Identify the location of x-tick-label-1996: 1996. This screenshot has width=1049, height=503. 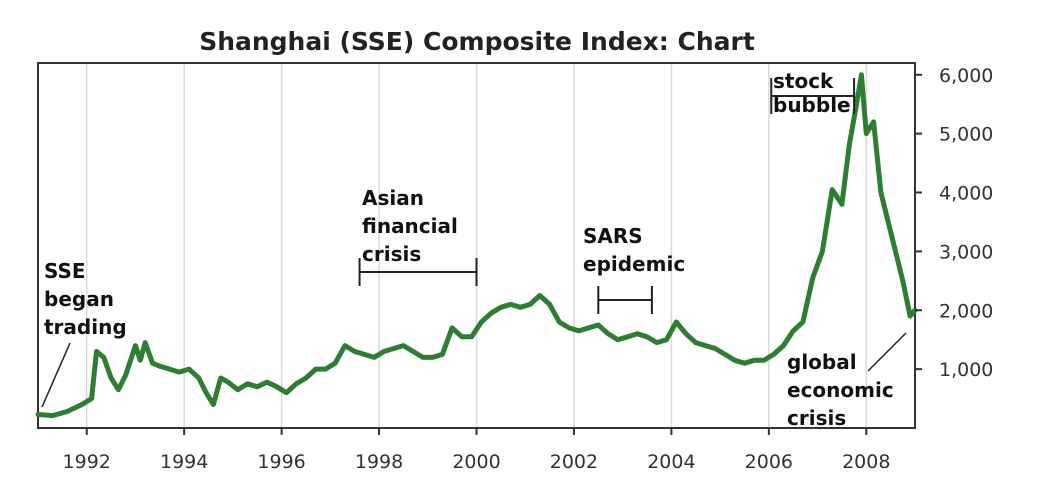
(281, 462).